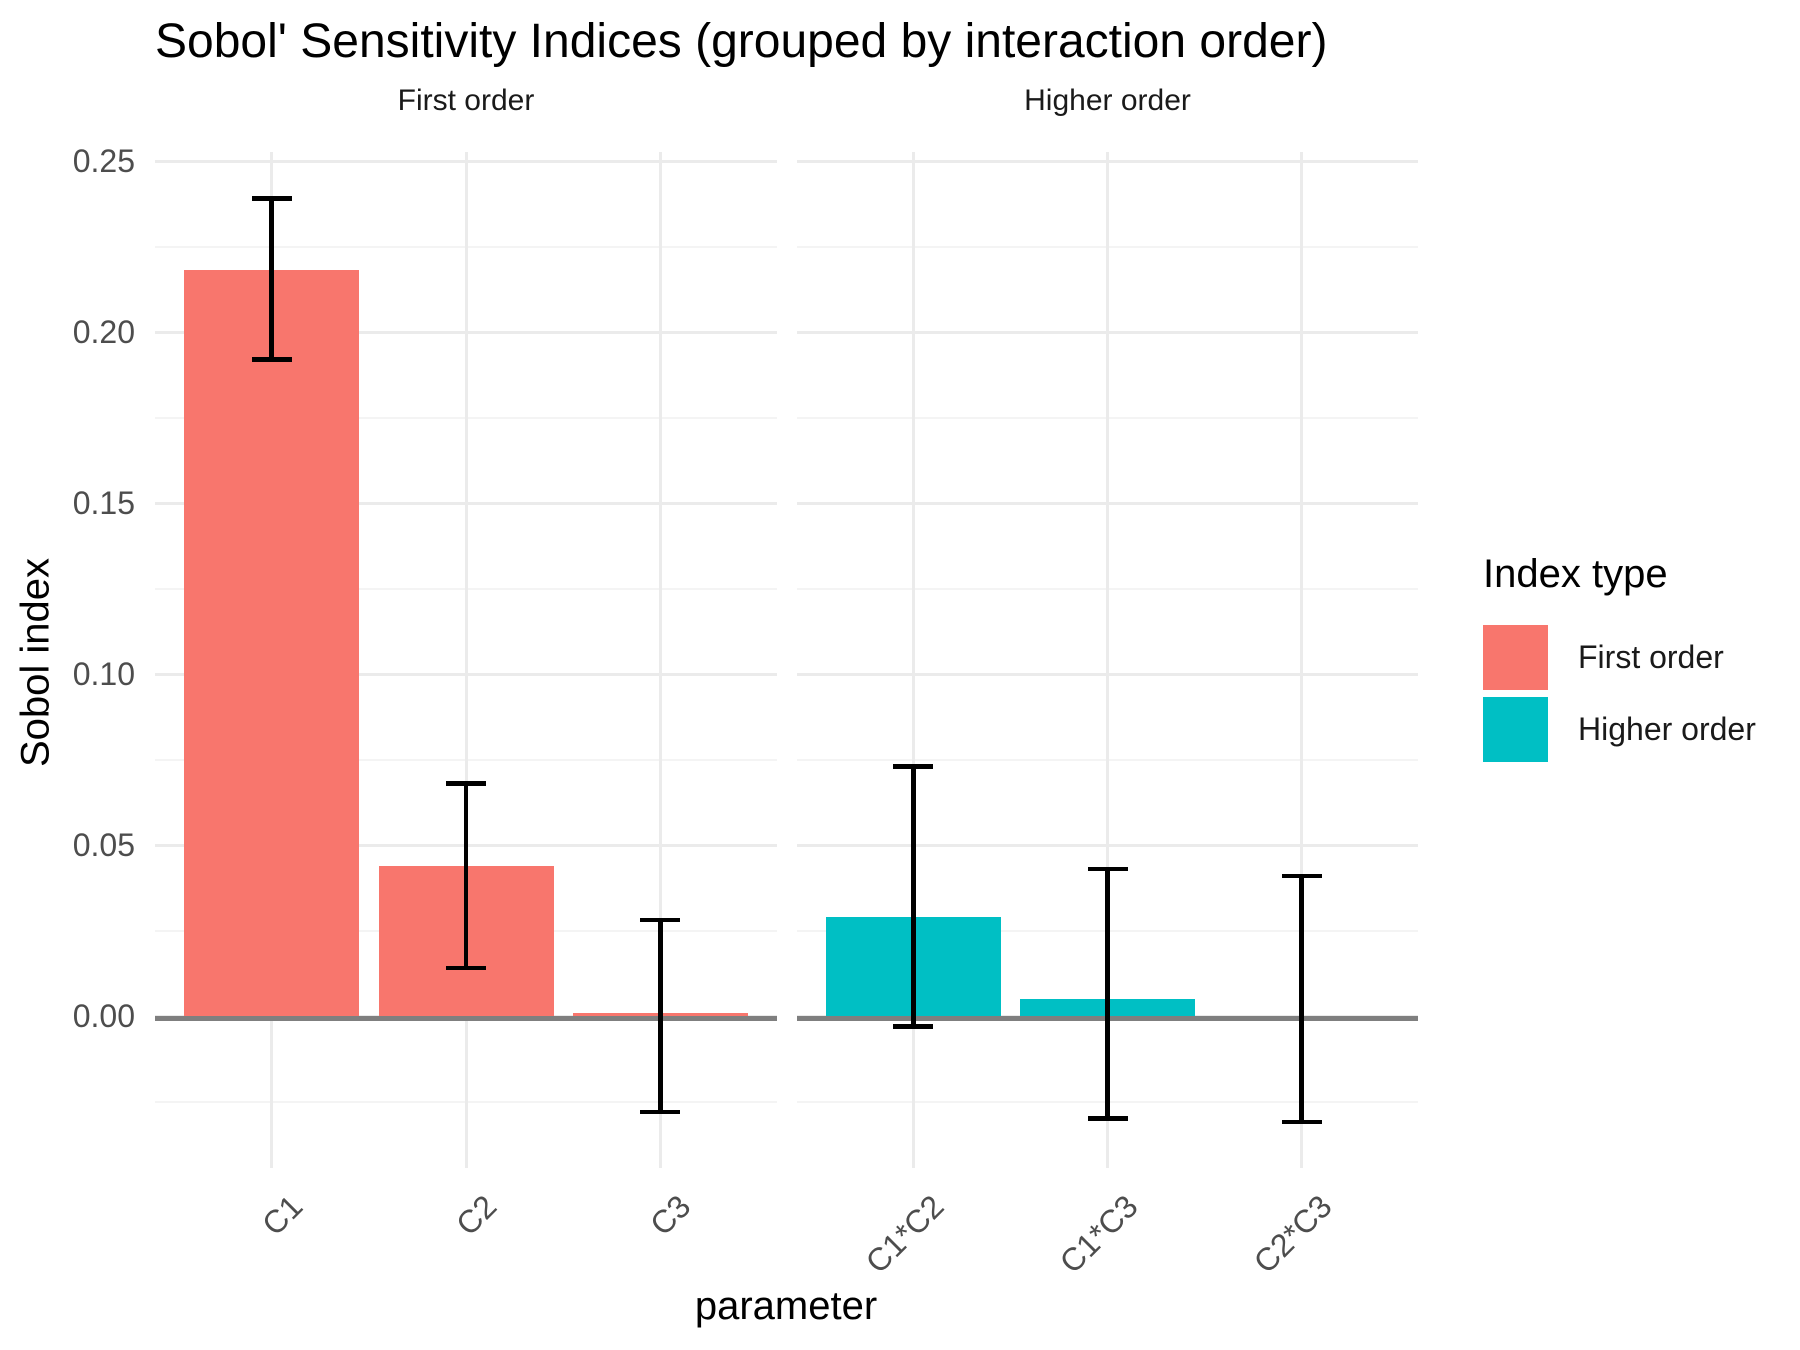 The width and height of the screenshot is (1800, 1350). Describe the element at coordinates (466, 100) in the screenshot. I see `facet-strip-label: First order` at that location.